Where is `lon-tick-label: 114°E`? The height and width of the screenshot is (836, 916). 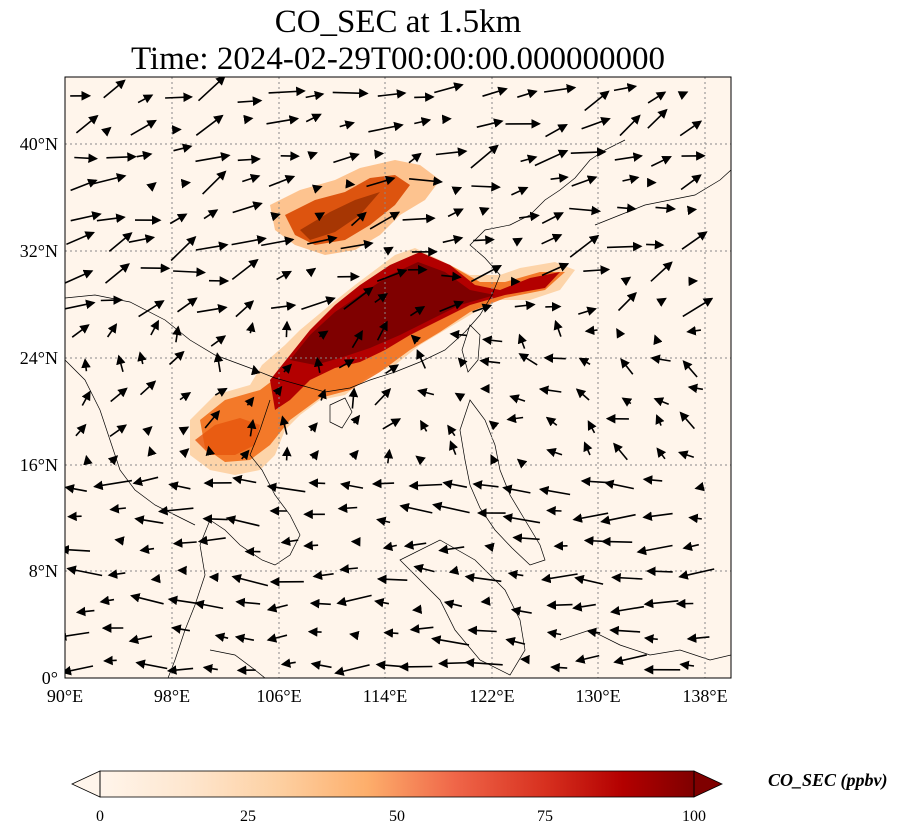 lon-tick-label: 114°E is located at coordinates (385, 696).